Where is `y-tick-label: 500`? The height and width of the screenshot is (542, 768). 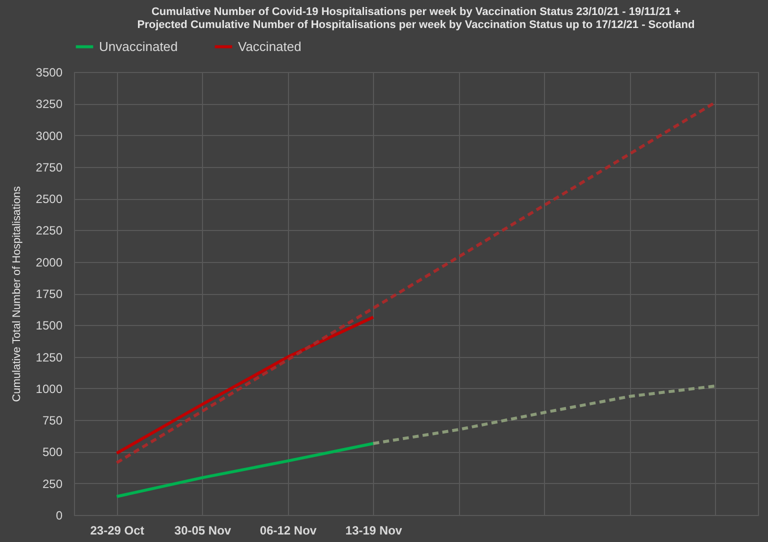
y-tick-label: 500 is located at coordinates (52, 452).